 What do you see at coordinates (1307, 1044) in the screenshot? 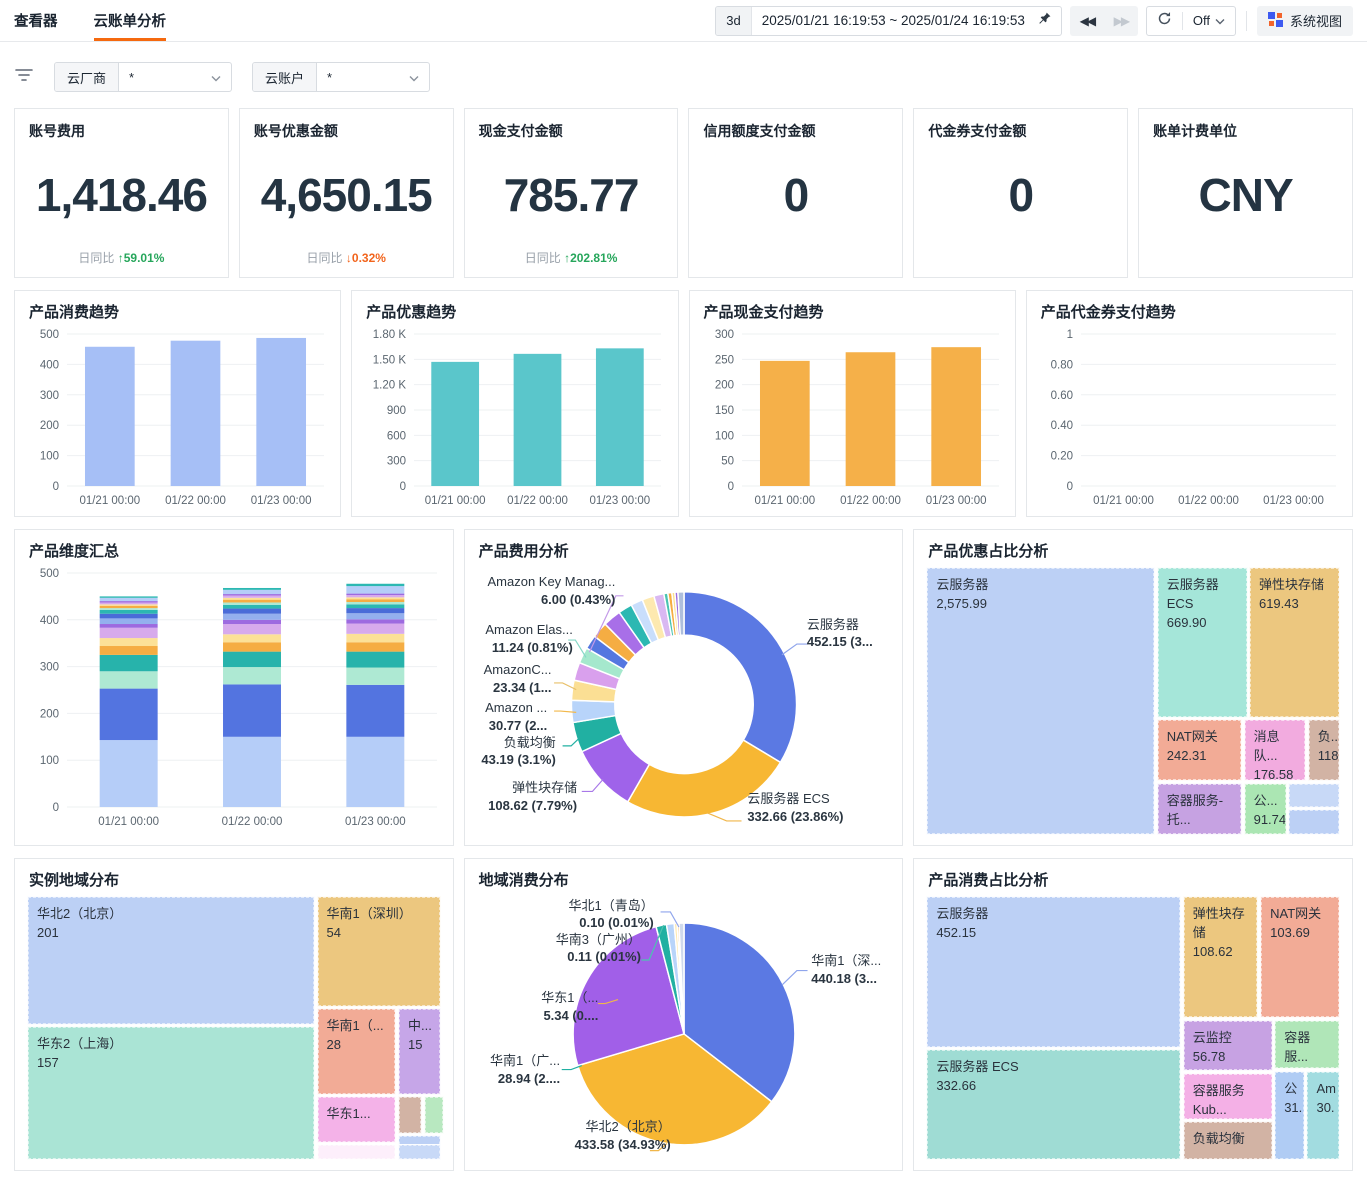
I see `treemap-cell: 容器服... 33.12` at bounding box center [1307, 1044].